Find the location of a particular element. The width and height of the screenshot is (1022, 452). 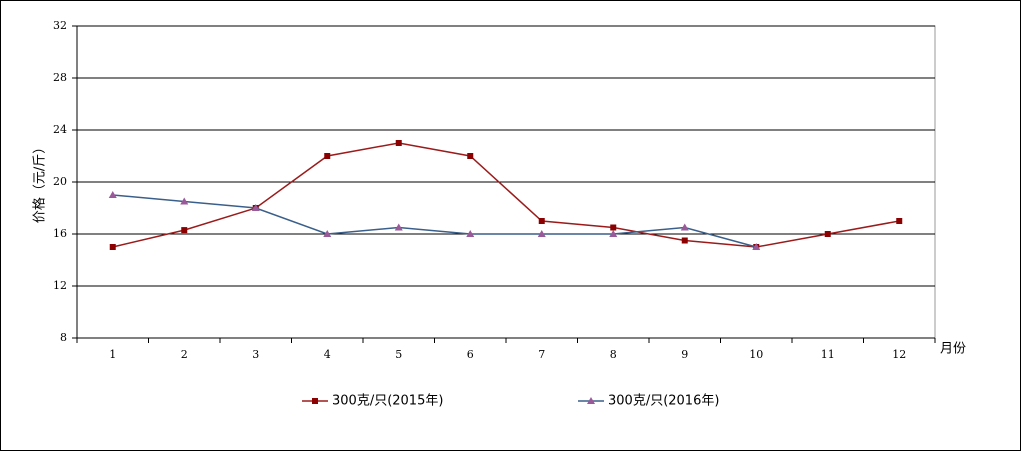

y-tick-label: 20 is located at coordinates (60, 181).